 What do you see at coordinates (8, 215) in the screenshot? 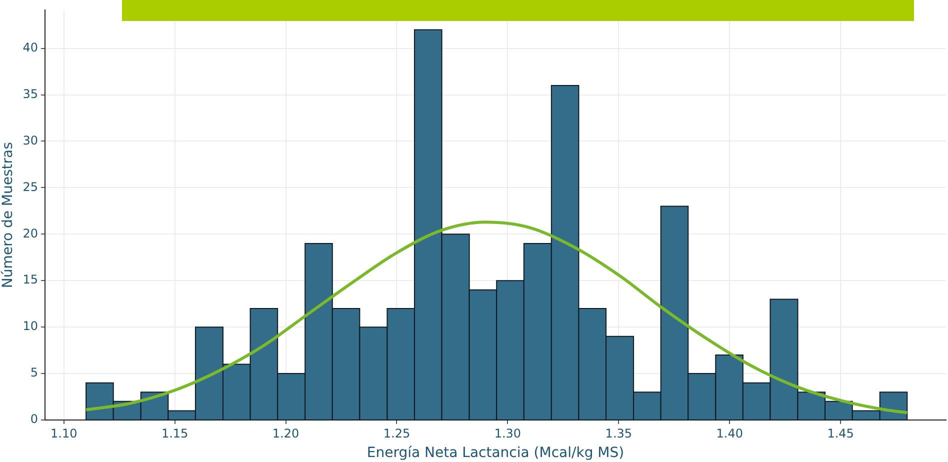
I see `y-axis-title: Número de Muestras` at bounding box center [8, 215].